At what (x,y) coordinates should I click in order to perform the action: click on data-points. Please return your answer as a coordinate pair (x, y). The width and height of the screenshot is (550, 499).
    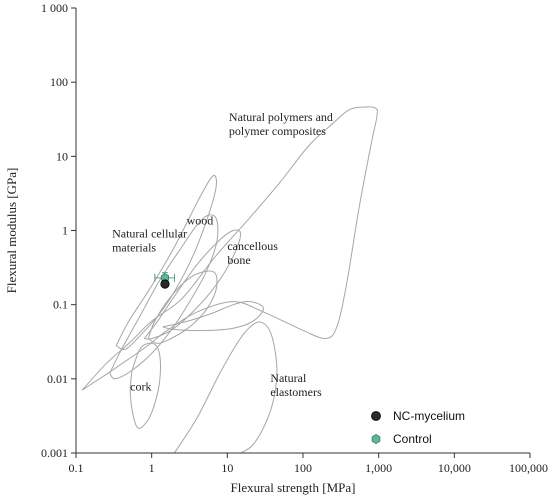
    Looking at the image, I should click on (164, 280).